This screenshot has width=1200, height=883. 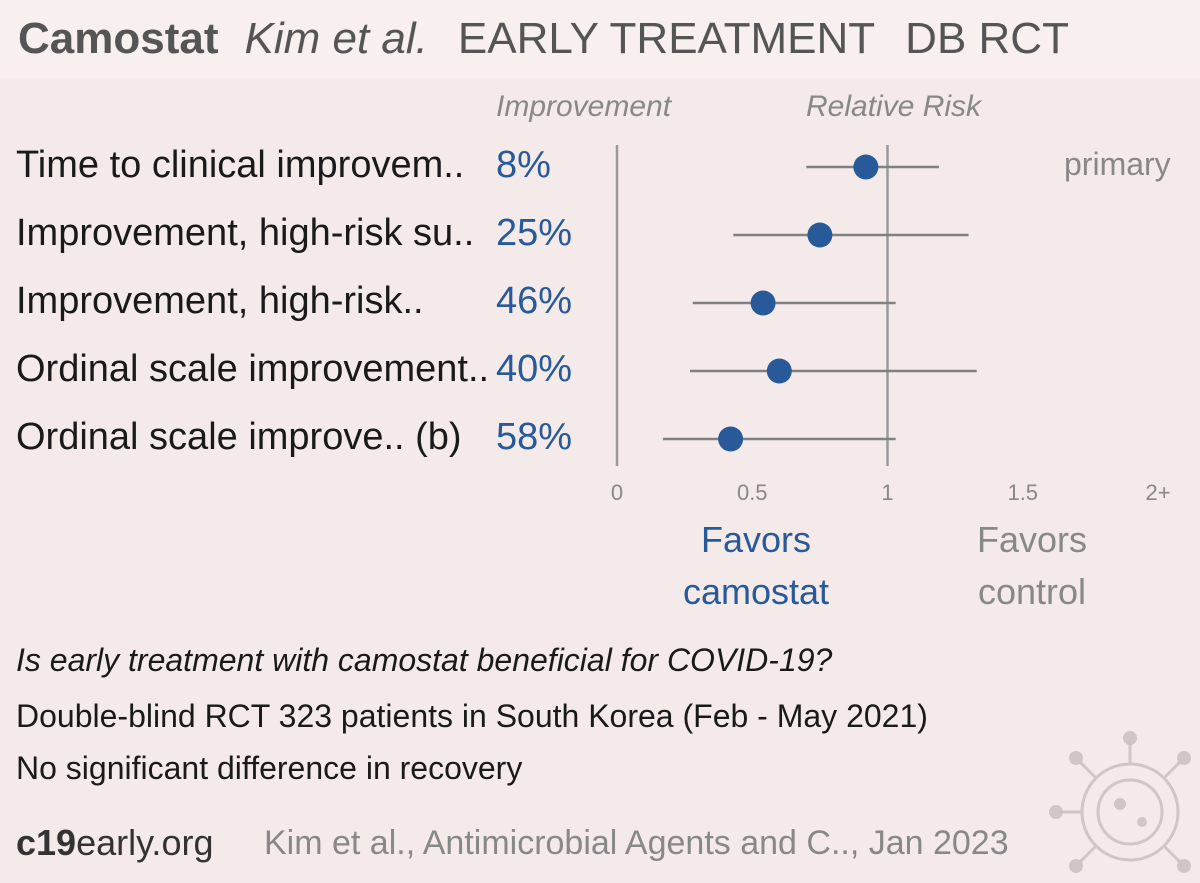 What do you see at coordinates (756, 591) in the screenshot?
I see `favors-treatment-line2: camostat` at bounding box center [756, 591].